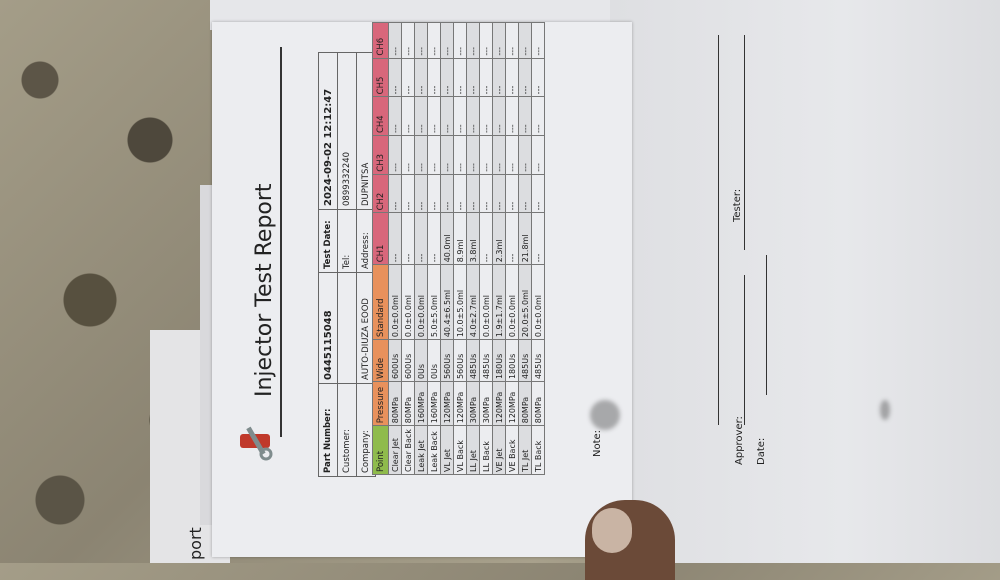  Describe the element at coordinates (434, 450) in the screenshot. I see `table-cell: Leak Back` at that location.